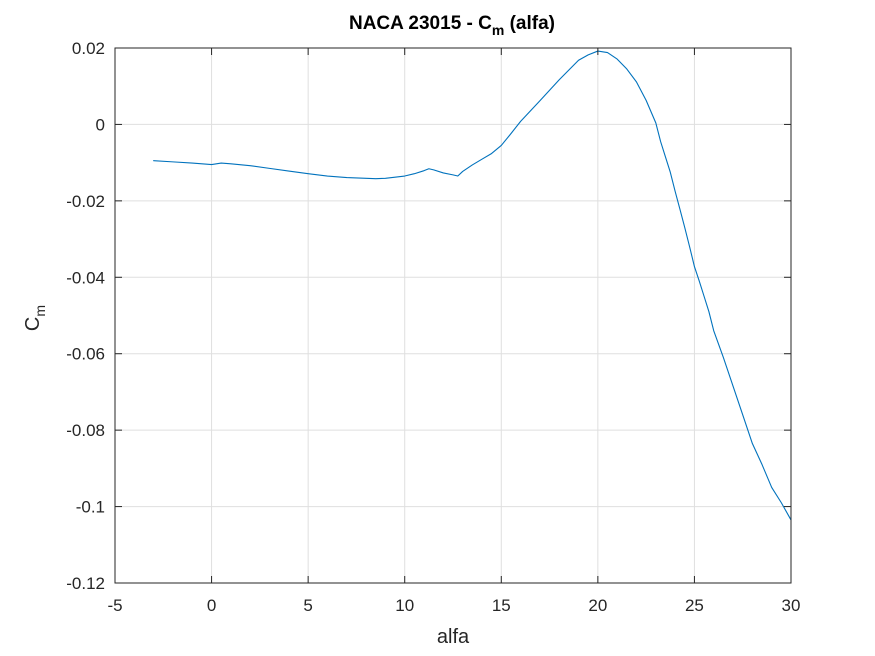  I want to click on x-axis-label: alfa, so click(453, 637).